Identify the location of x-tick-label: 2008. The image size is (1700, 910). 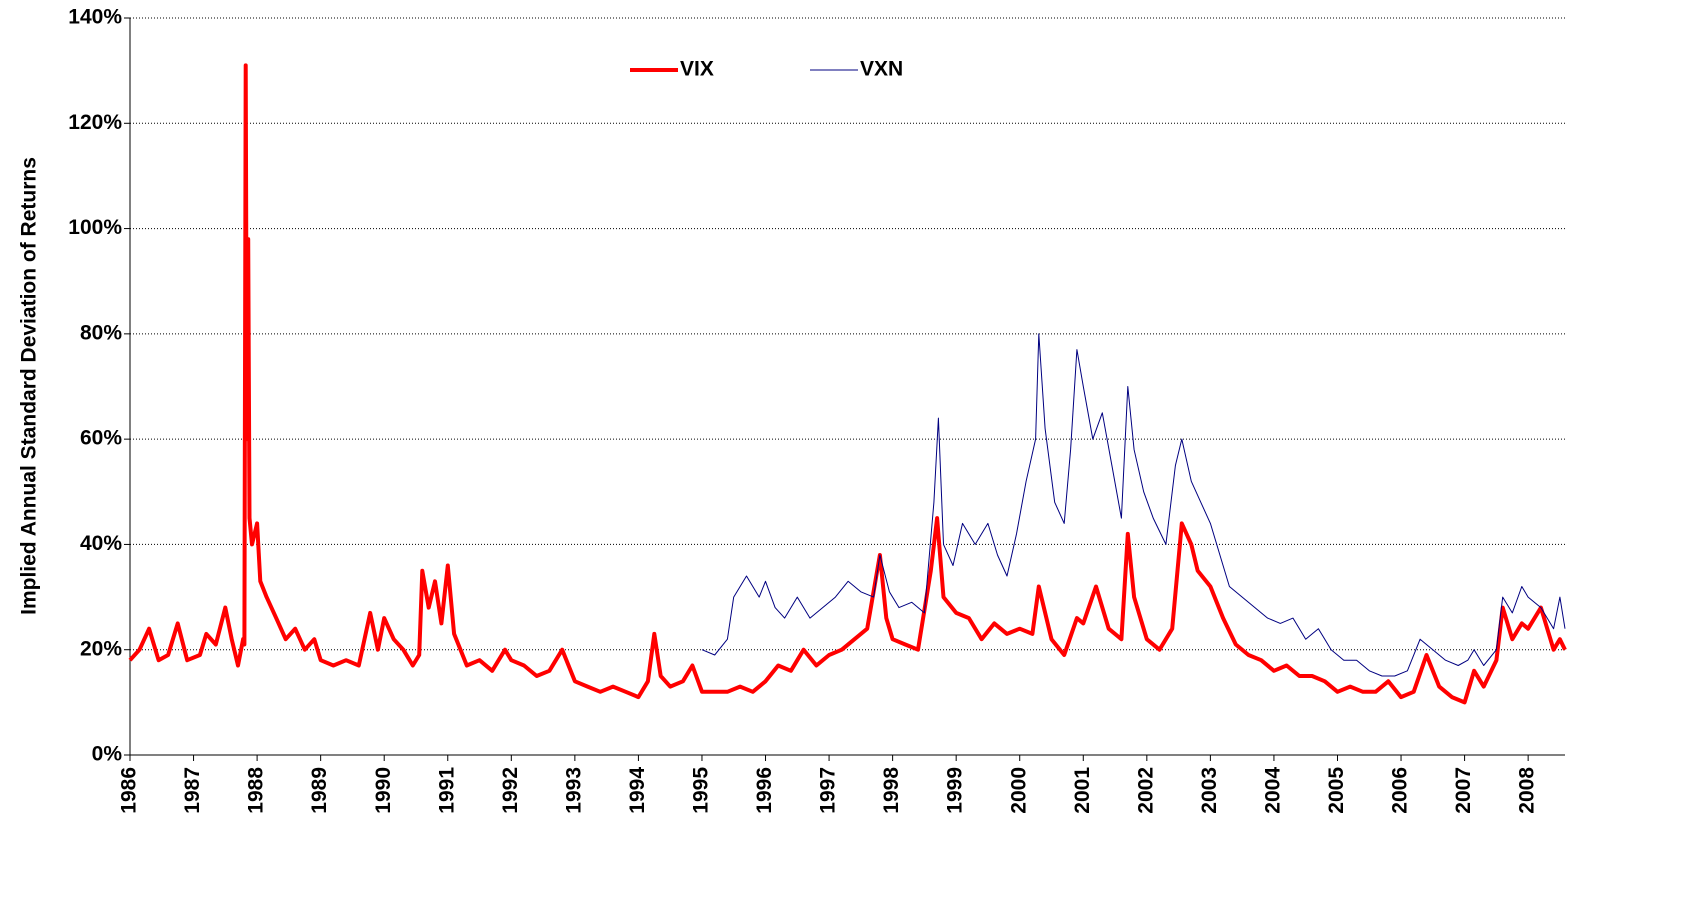
(1527, 790).